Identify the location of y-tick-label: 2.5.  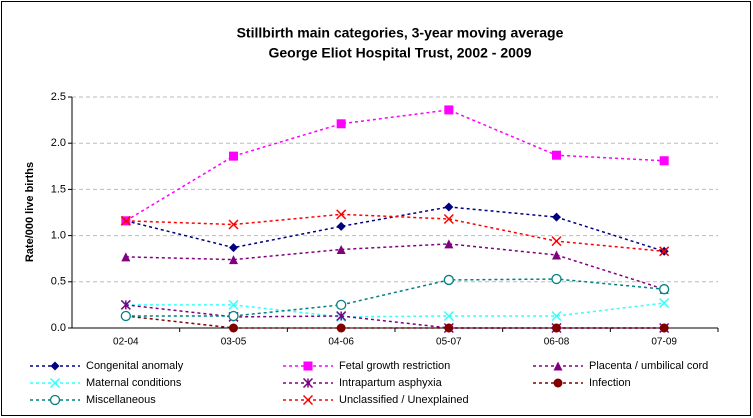
(58, 97).